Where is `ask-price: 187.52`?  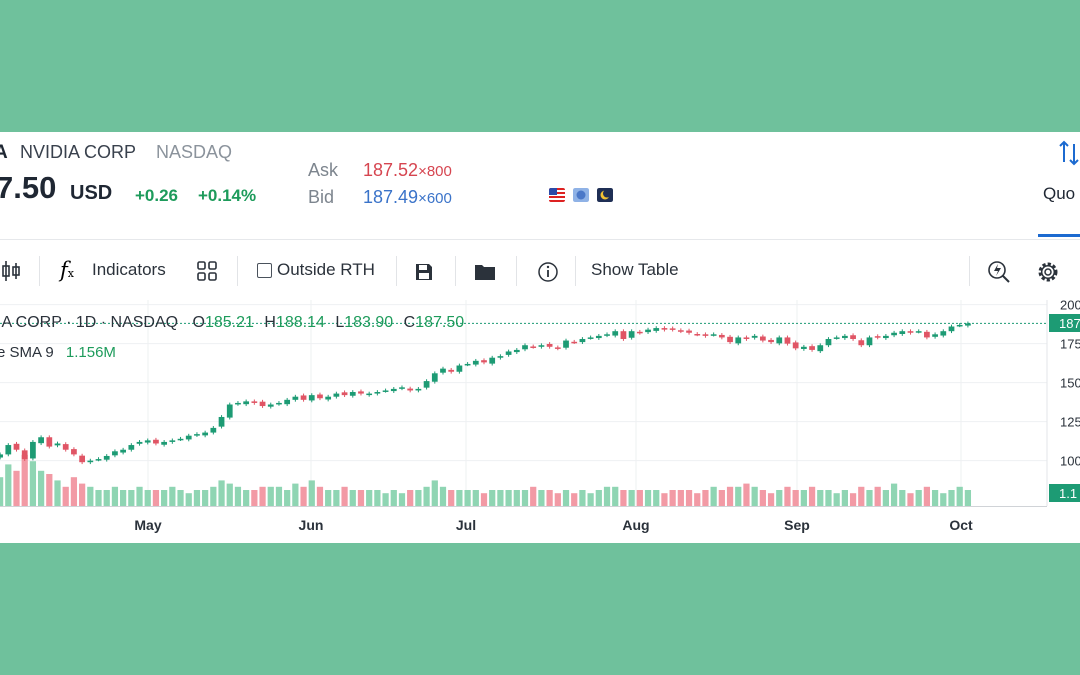
ask-price: 187.52 is located at coordinates (391, 170).